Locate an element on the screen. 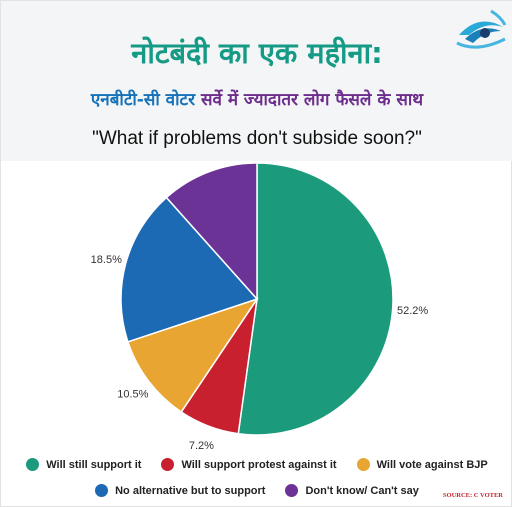 This screenshot has height=507, width=512. legend-item-support-protest: Will support protest against it is located at coordinates (249, 464).